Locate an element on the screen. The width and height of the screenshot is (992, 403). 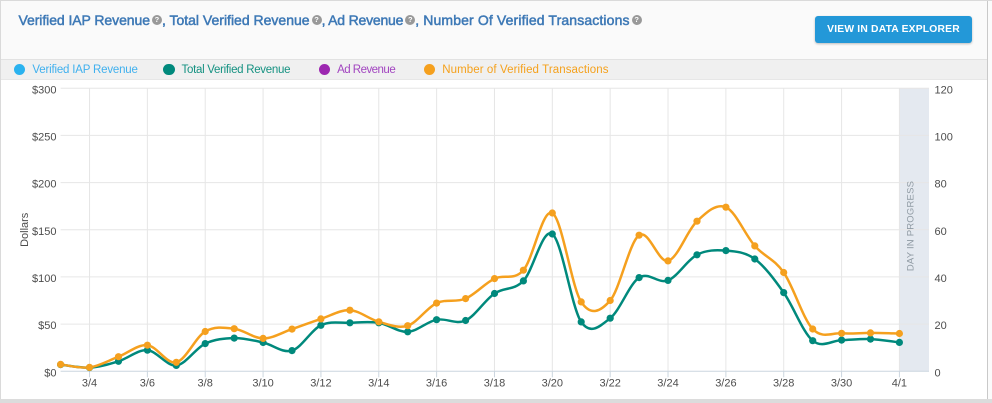
svg-text: 100 is located at coordinates (944, 138).